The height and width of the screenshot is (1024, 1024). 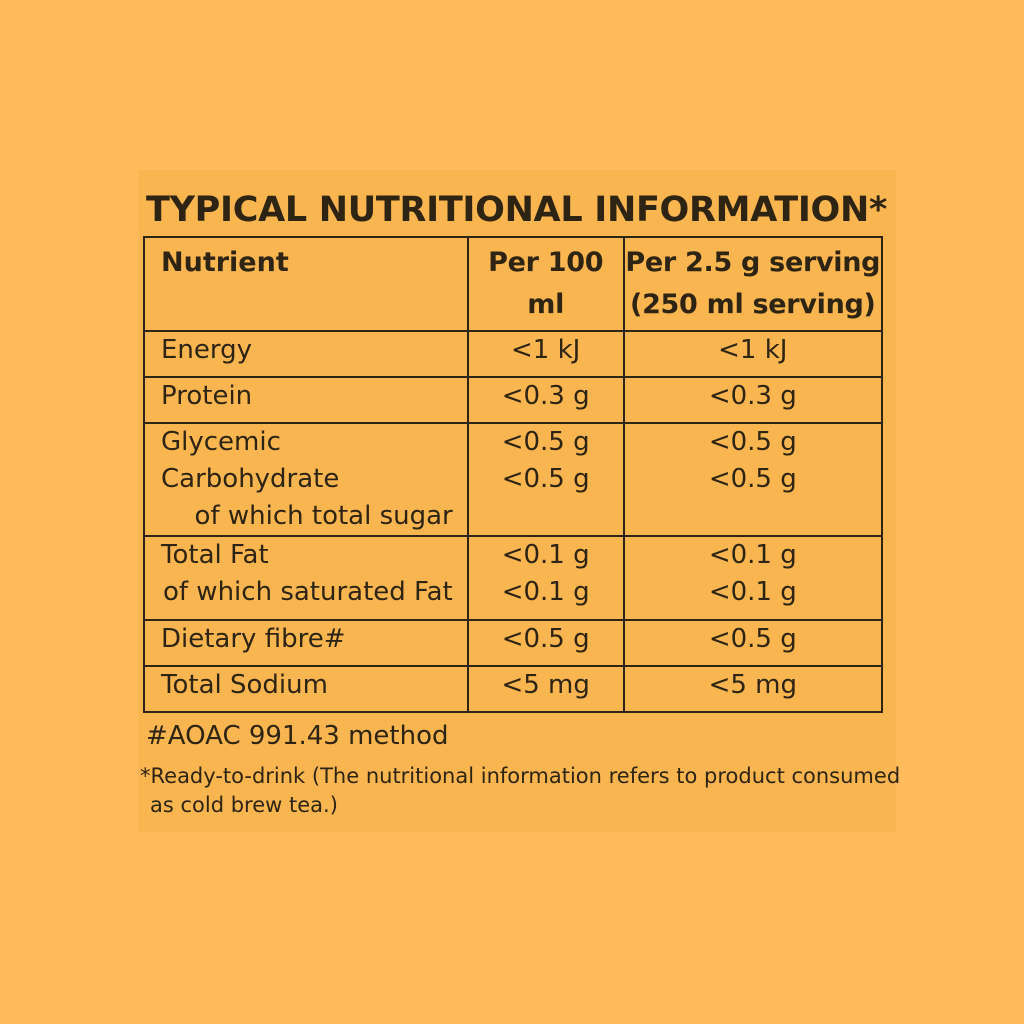 I want to click on table-row: Total Sodium <5 mg <5 mg, so click(x=513, y=689).